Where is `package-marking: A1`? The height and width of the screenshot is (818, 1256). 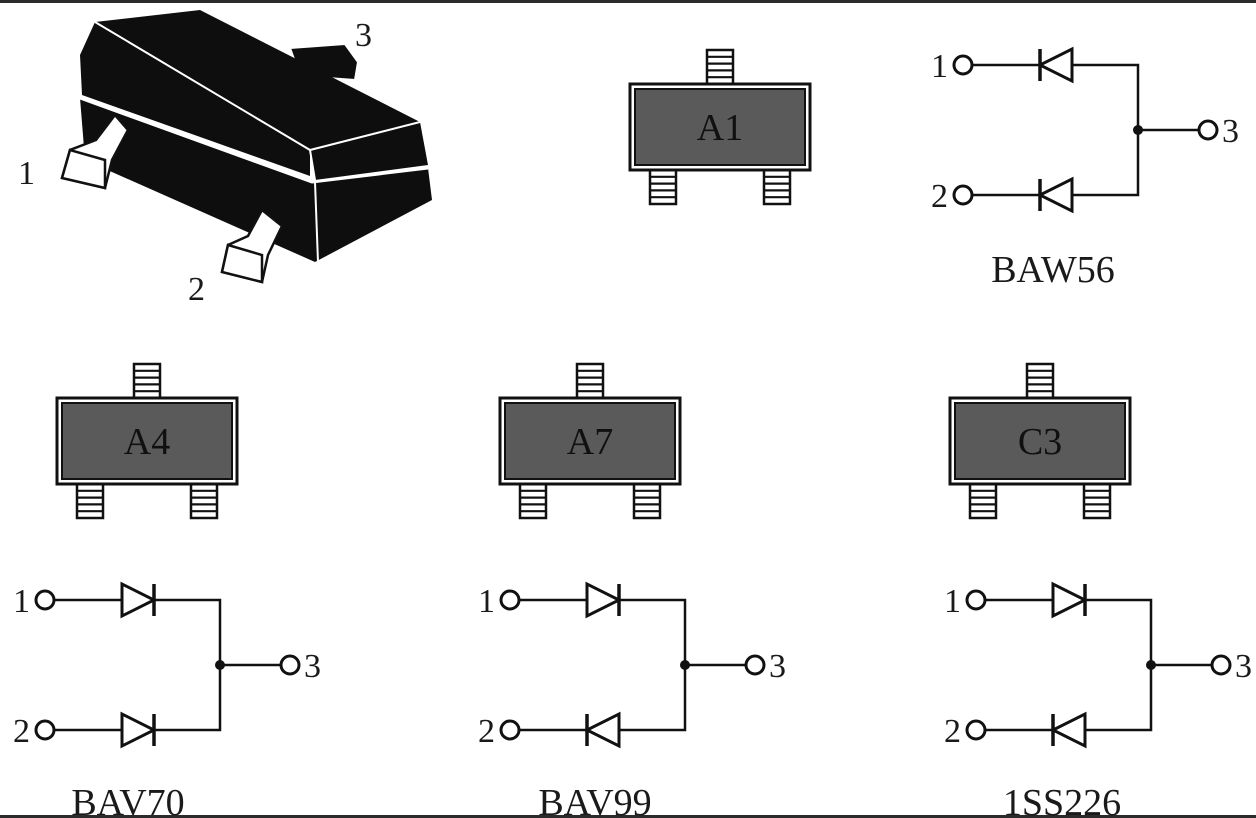 package-marking: A1 is located at coordinates (720, 128).